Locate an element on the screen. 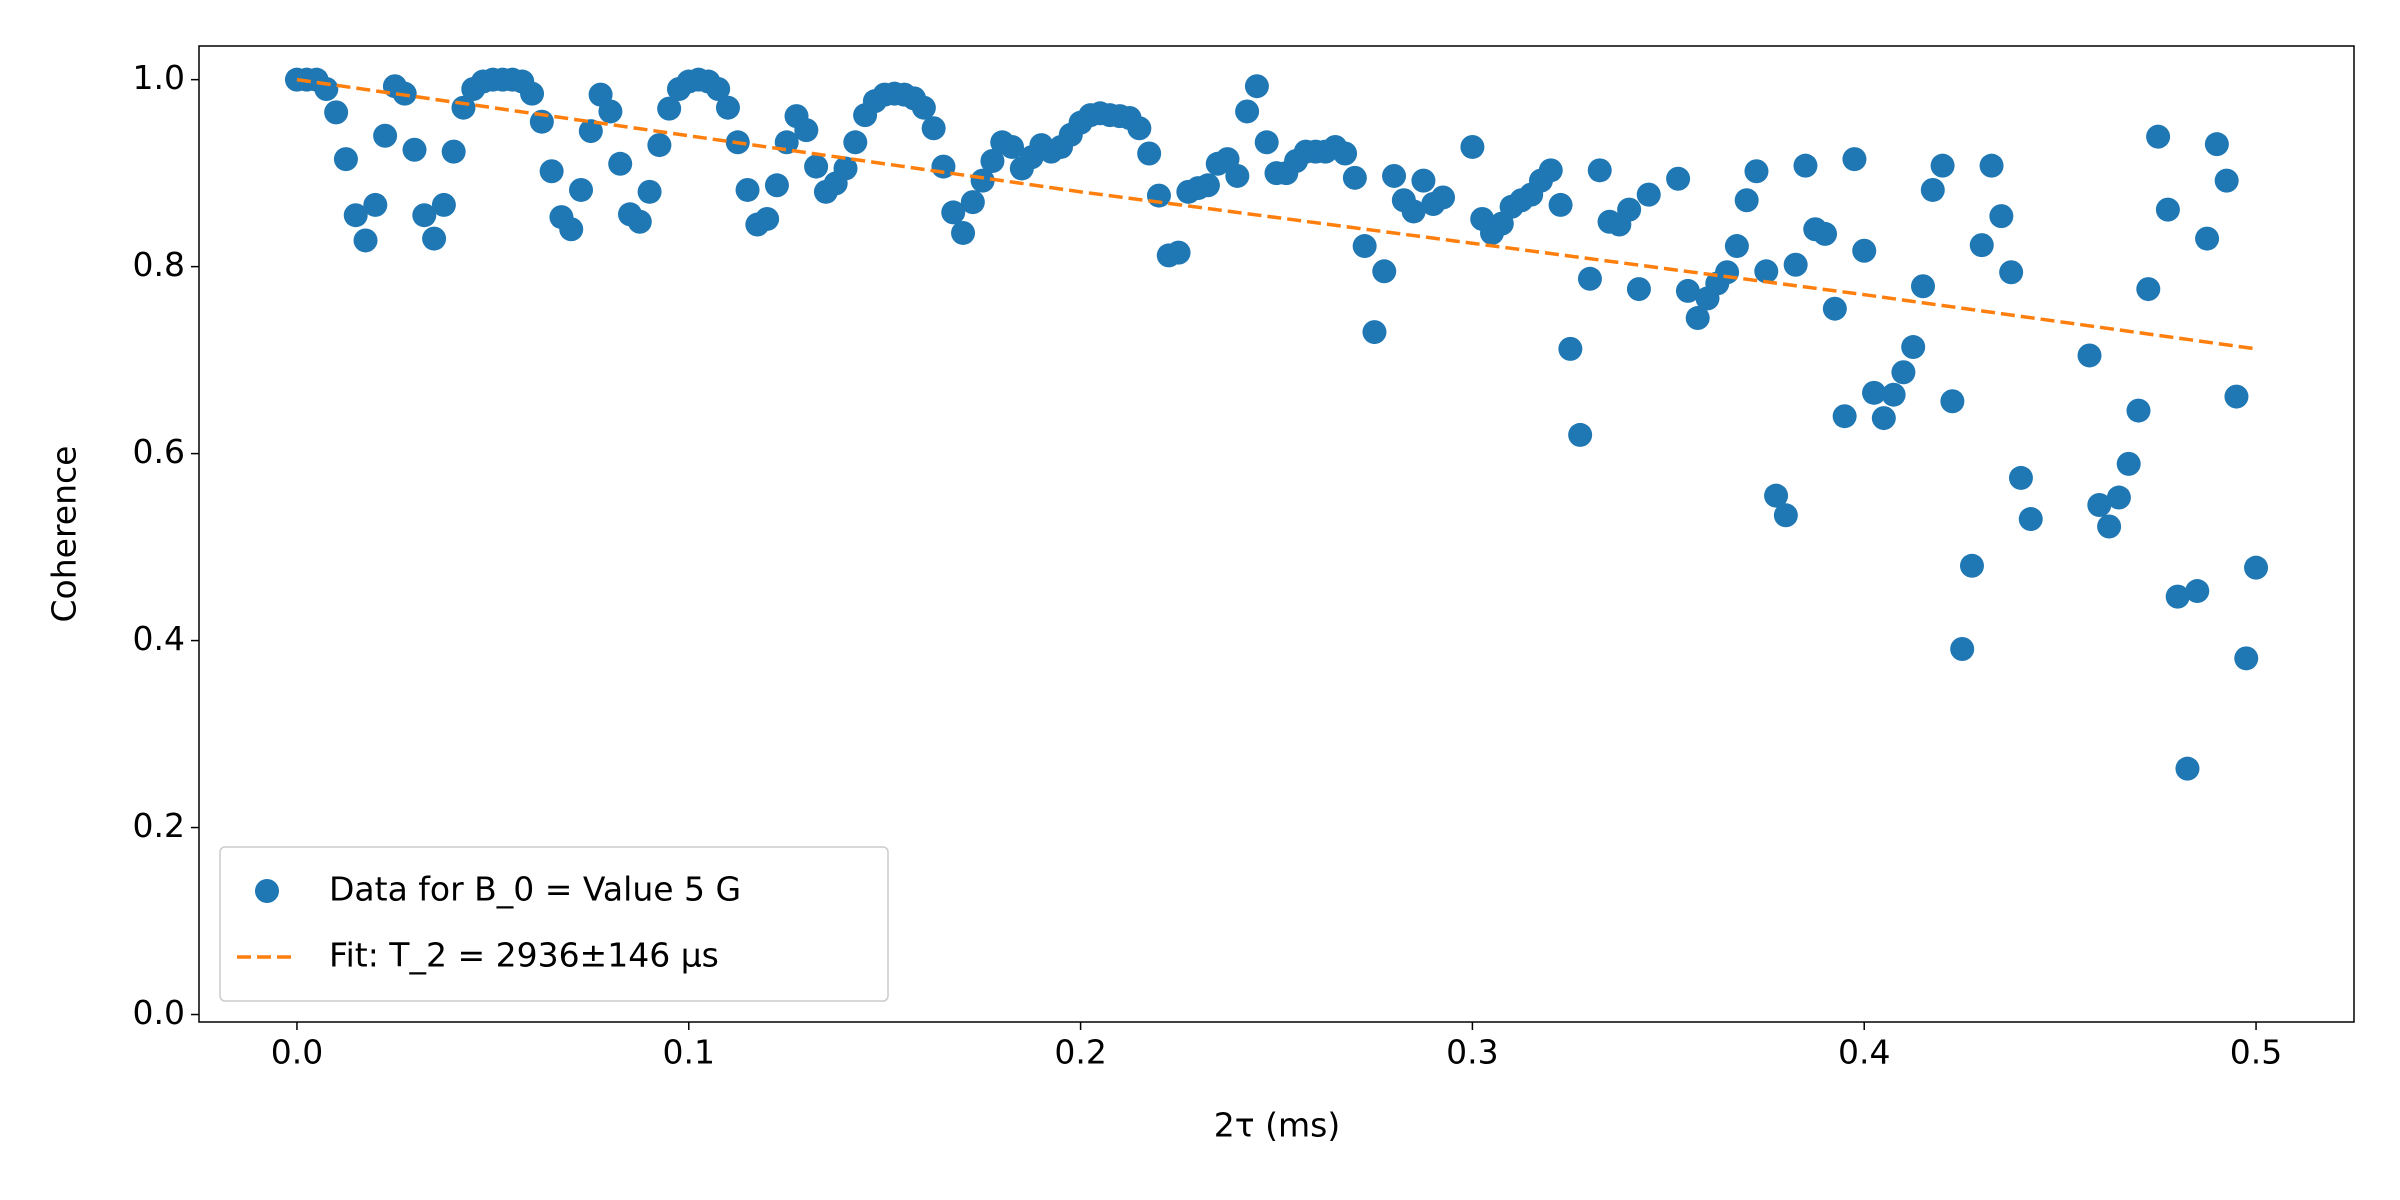 Image resolution: width=2400 pixels, height=1200 pixels. x-tick-label: 0.2 is located at coordinates (1080, 1052).